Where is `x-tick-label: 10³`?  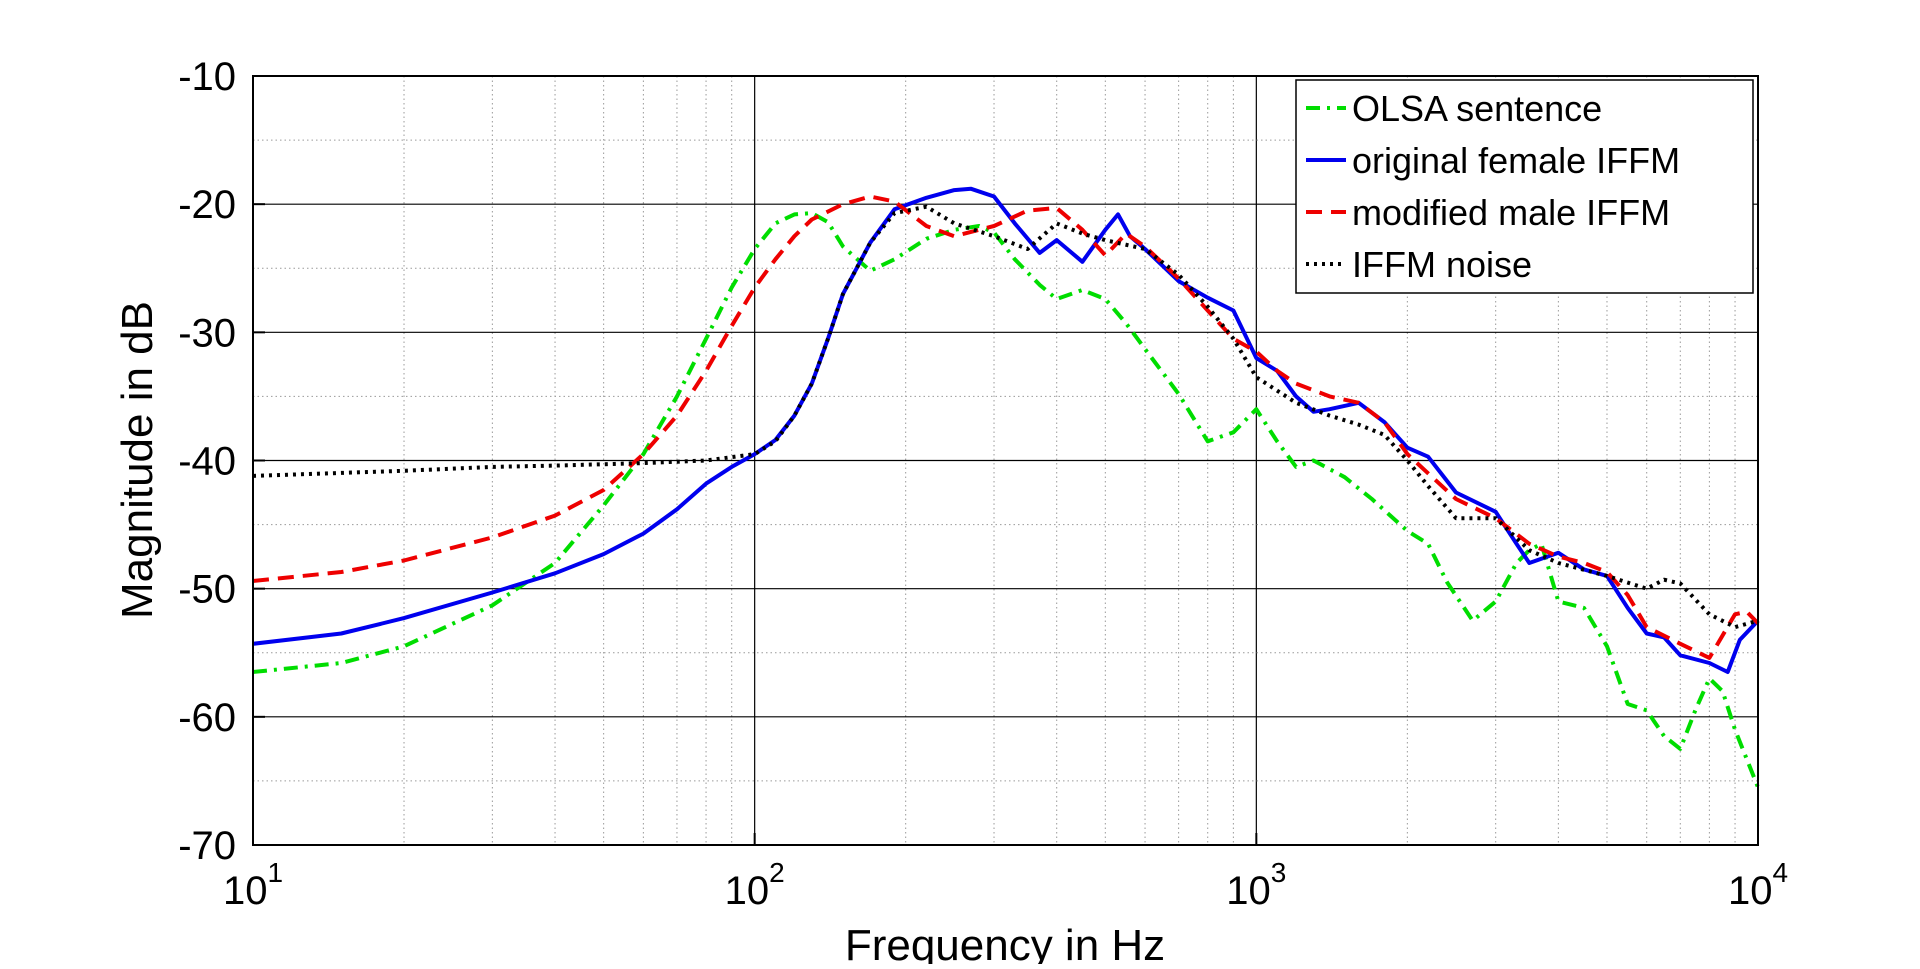 x-tick-label: 10³ is located at coordinates (1256, 885).